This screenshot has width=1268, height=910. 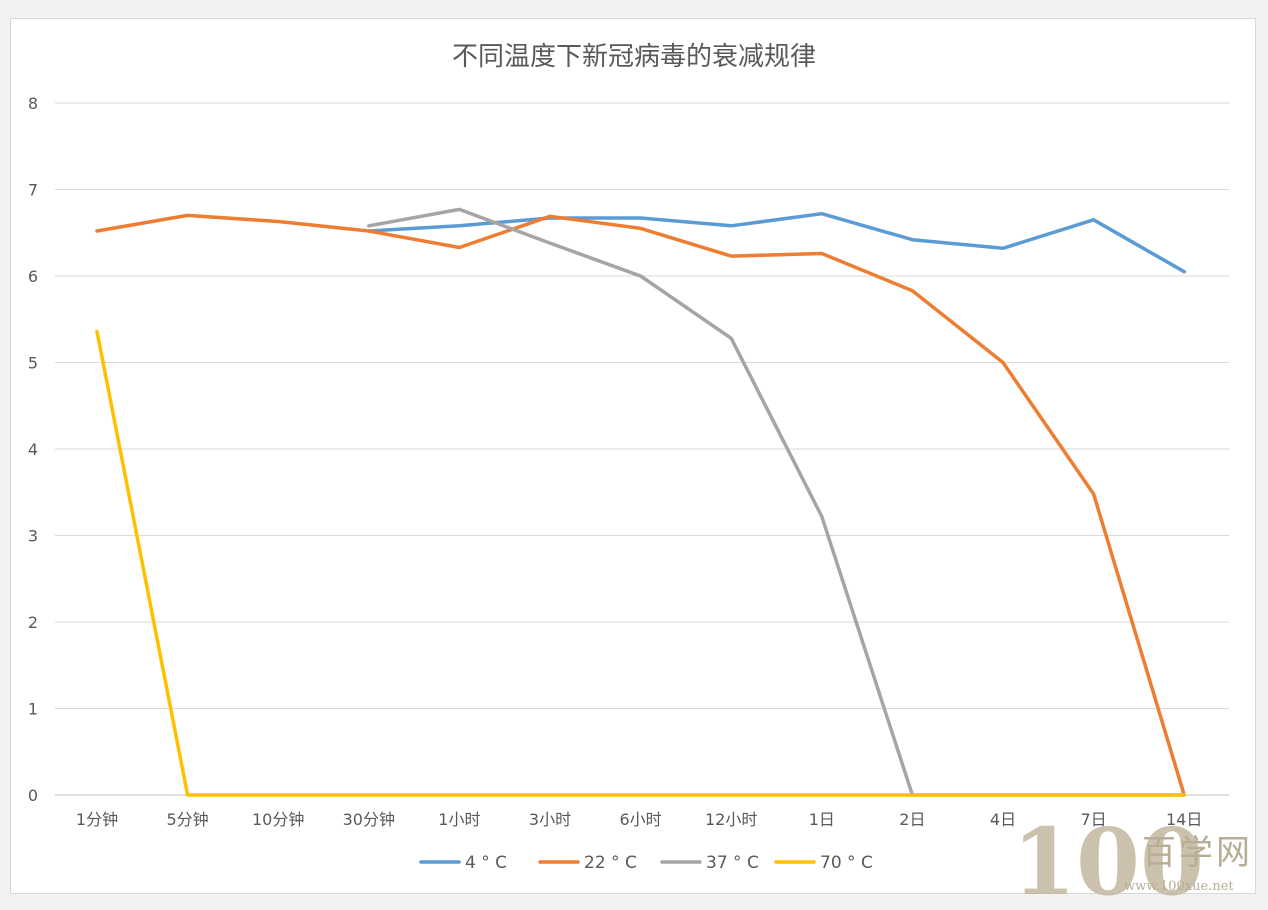 What do you see at coordinates (459, 819) in the screenshot?
I see `x-tick-label: 1小时` at bounding box center [459, 819].